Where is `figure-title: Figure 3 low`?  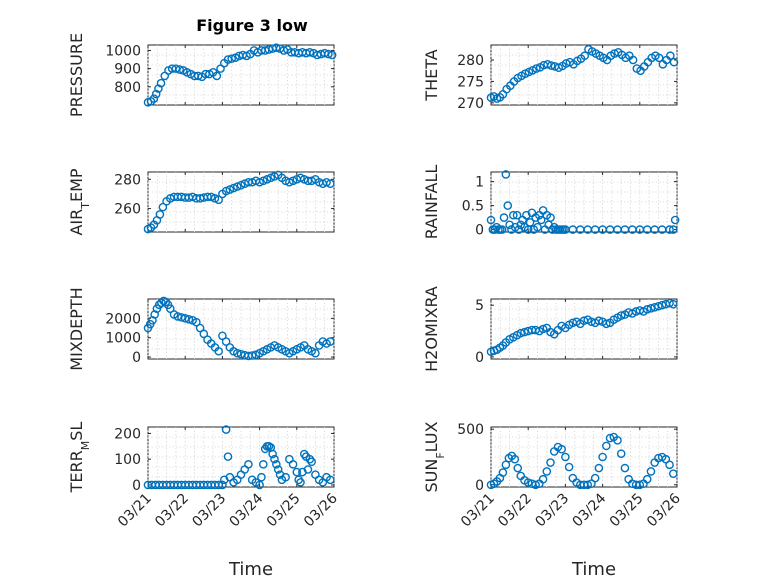
figure-title: Figure 3 low is located at coordinates (252, 25).